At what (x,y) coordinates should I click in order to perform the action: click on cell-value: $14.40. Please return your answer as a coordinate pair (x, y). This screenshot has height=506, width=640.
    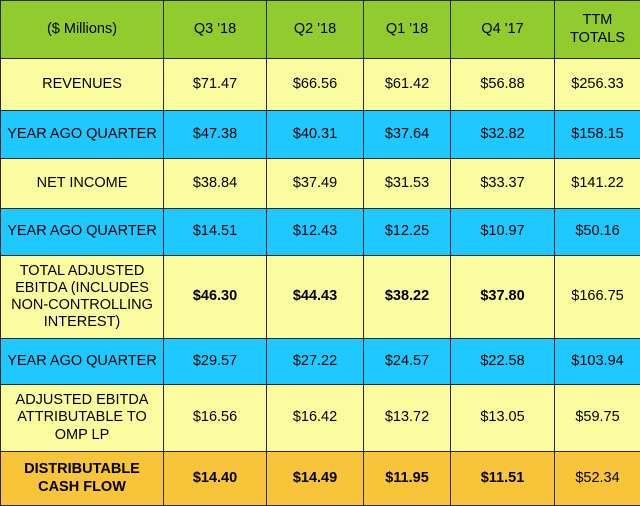
    Looking at the image, I should click on (215, 479).